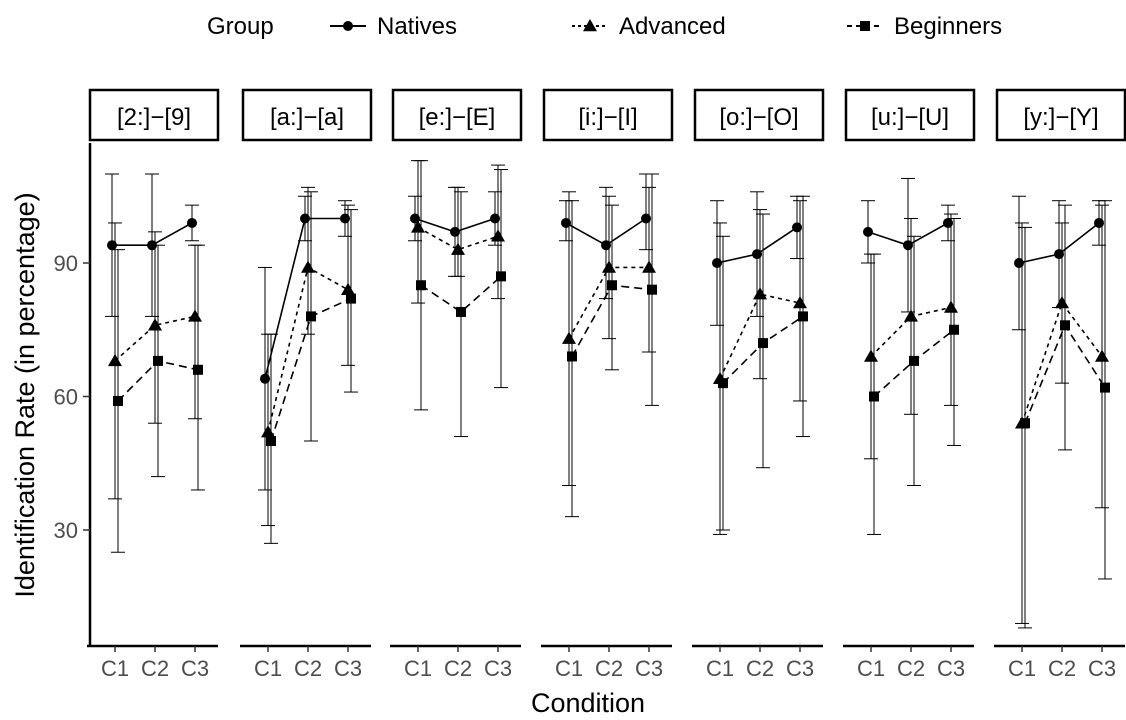  Describe the element at coordinates (154, 117) in the screenshot. I see `panel-strip-label-1: [2:]−[9]` at that location.